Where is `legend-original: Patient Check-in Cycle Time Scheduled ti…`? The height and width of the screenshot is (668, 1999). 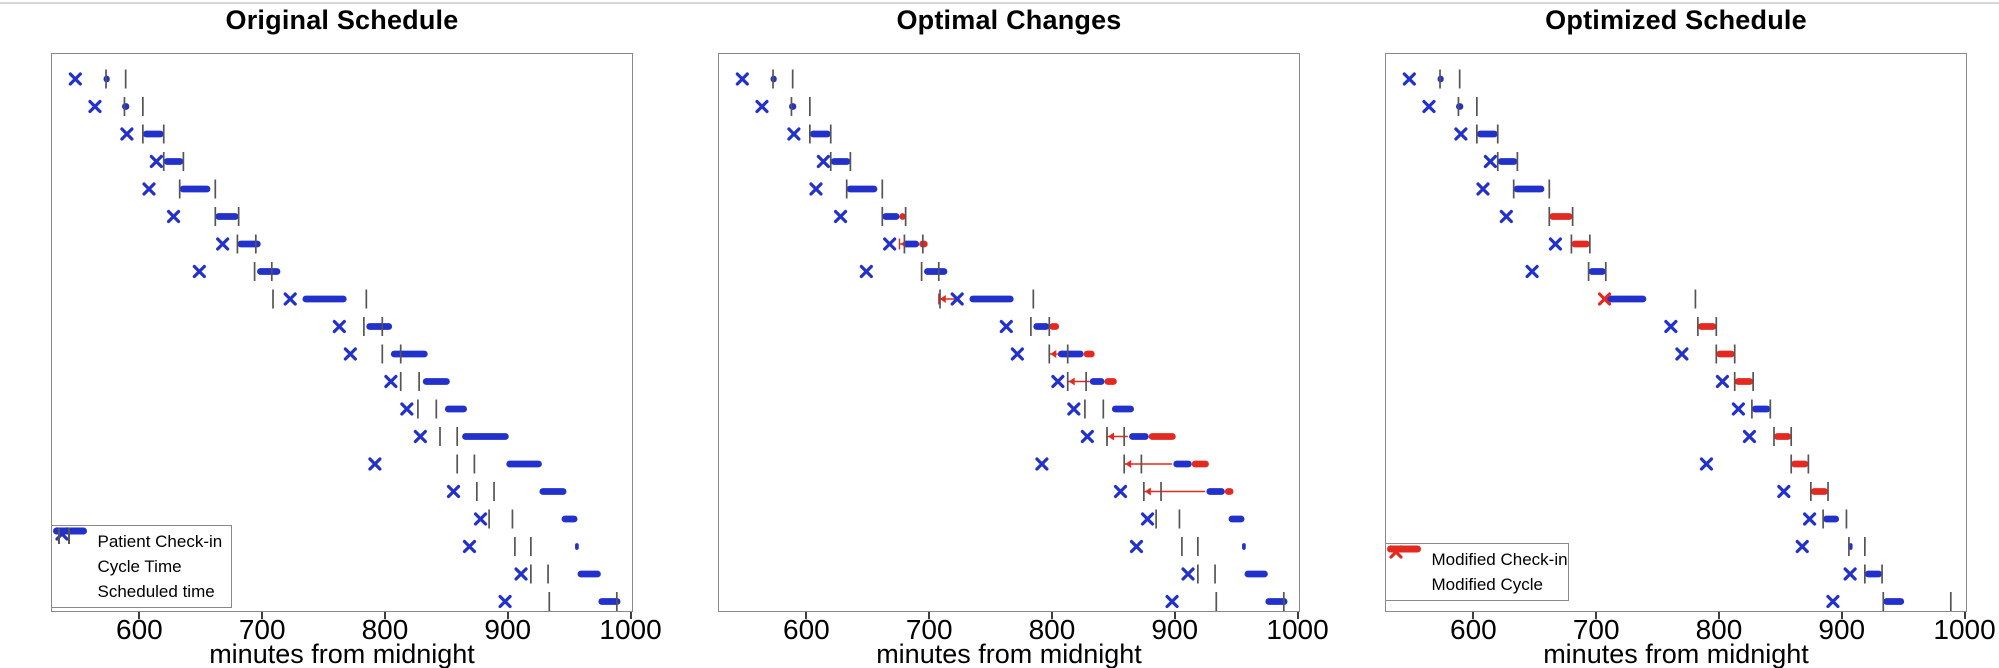 legend-original: Patient Check-in Cycle Time Scheduled ti… is located at coordinates (141, 566).